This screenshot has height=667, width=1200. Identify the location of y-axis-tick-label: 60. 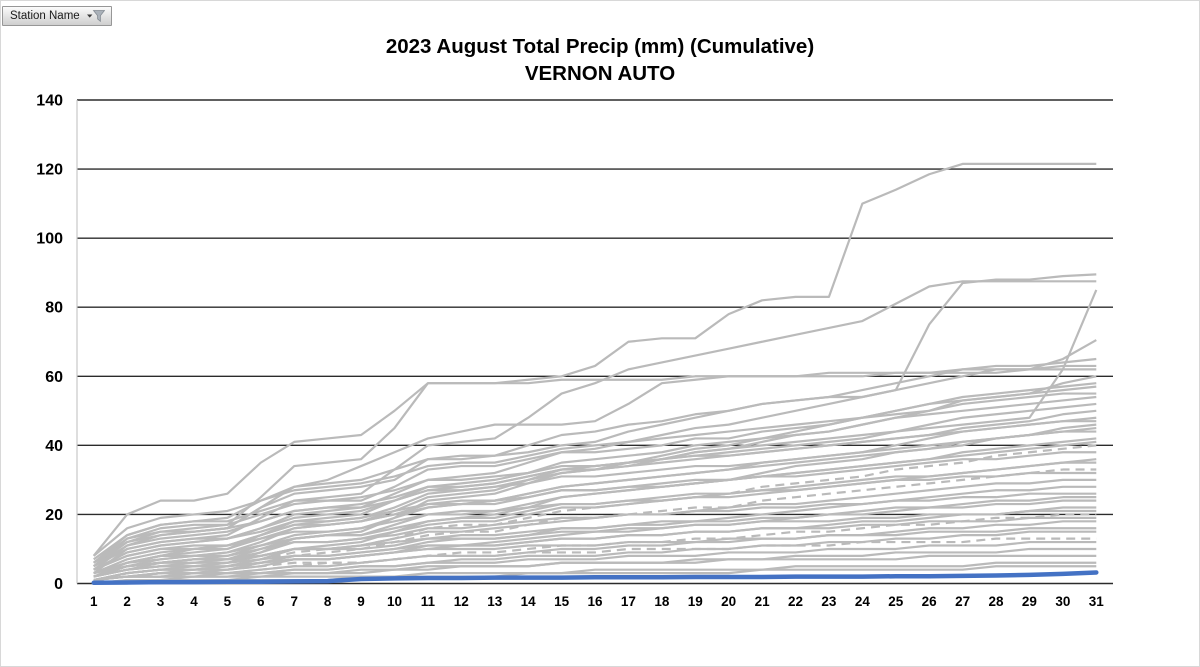
(54, 377).